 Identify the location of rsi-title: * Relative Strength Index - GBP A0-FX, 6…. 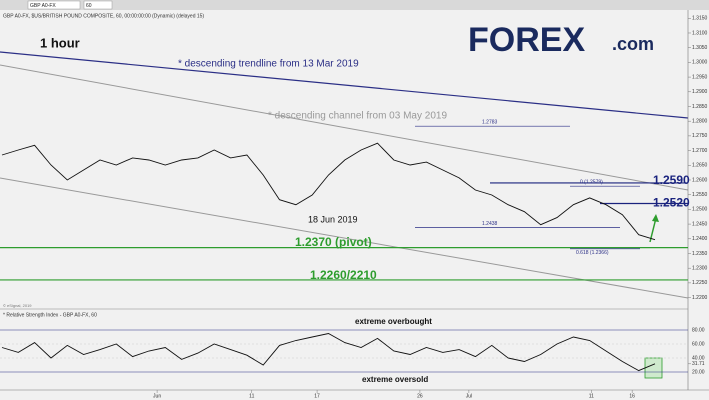
(50, 315).